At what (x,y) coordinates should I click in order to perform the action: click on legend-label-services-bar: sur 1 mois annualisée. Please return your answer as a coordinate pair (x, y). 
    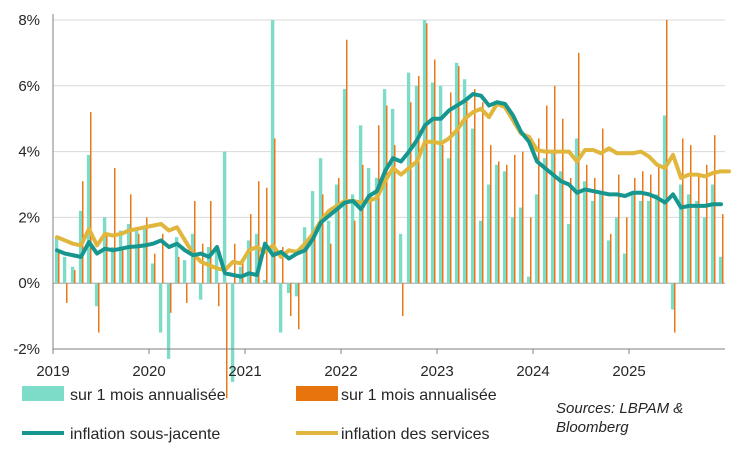
    Looking at the image, I should click on (419, 395).